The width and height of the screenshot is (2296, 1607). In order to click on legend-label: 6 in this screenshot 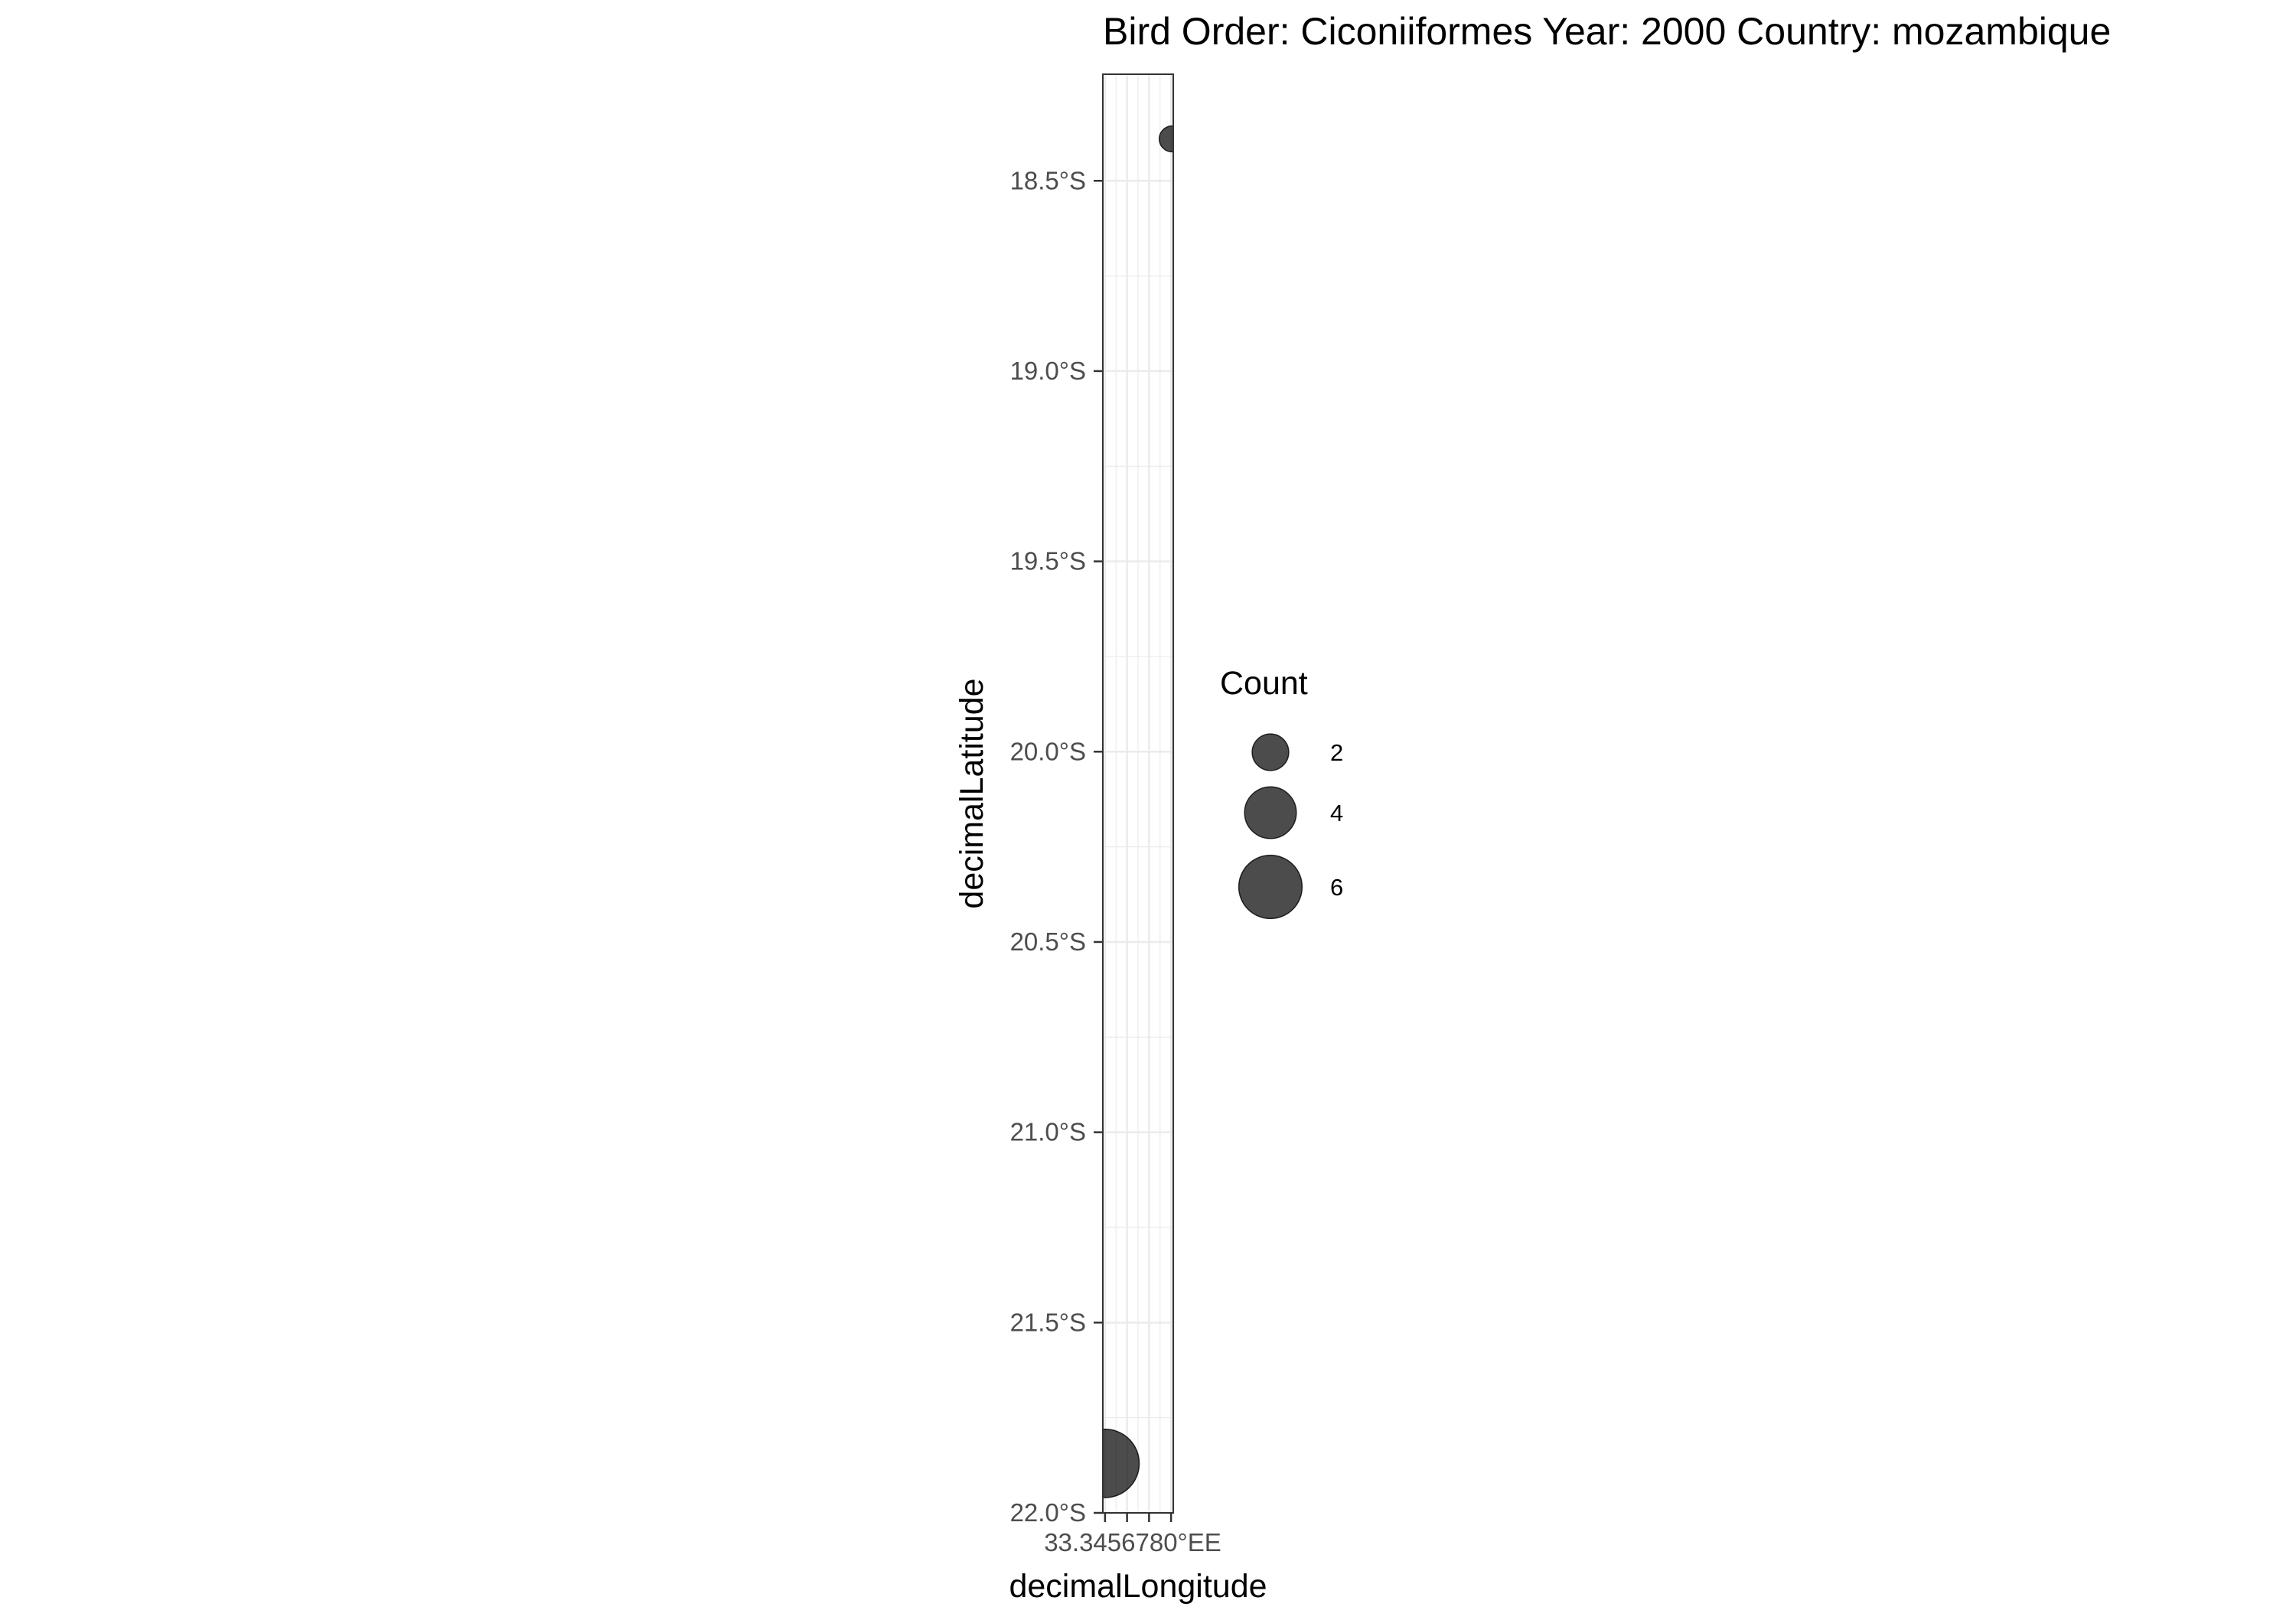, I will do `click(1336, 887)`.